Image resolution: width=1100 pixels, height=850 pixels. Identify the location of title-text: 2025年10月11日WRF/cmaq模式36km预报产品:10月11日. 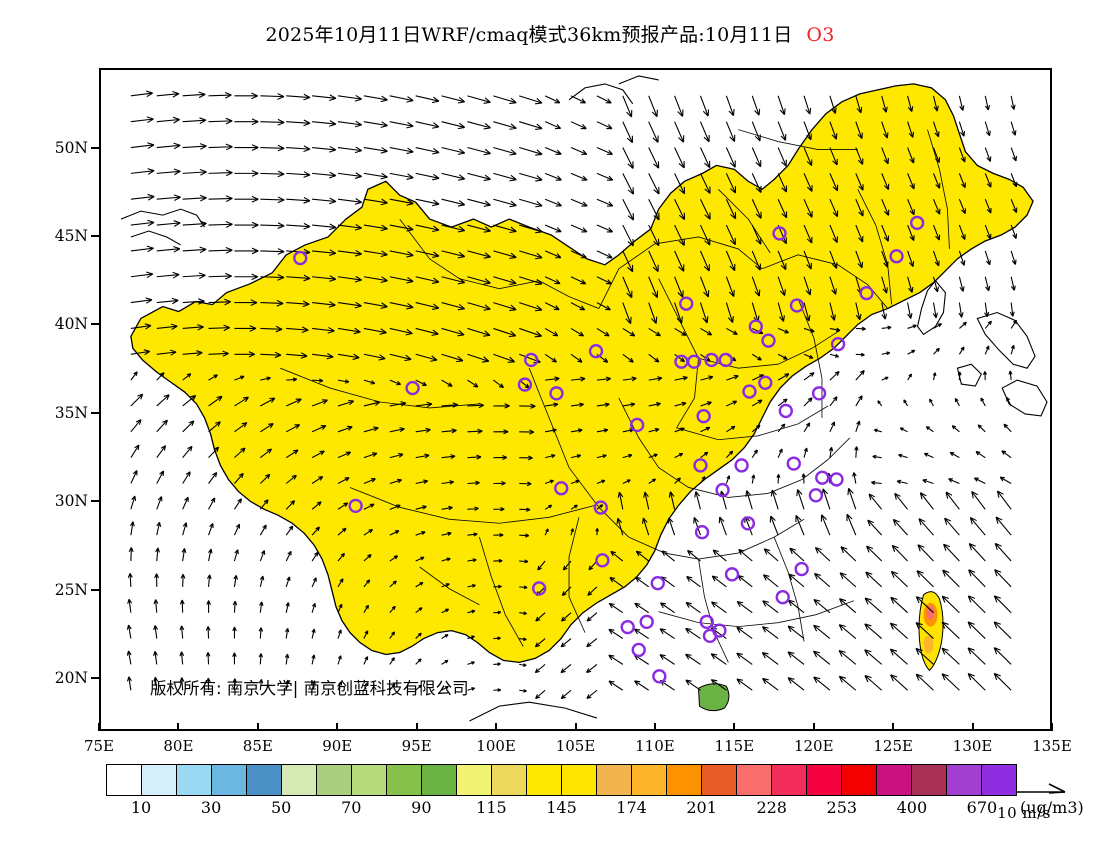
(529, 35).